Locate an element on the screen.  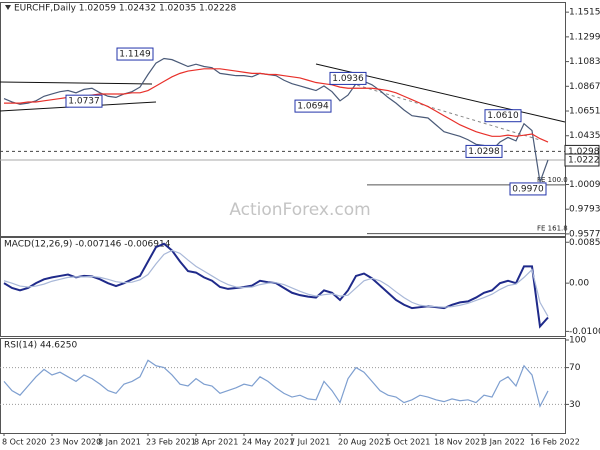
y-tick-label: 100 is located at coordinates (577, 341).